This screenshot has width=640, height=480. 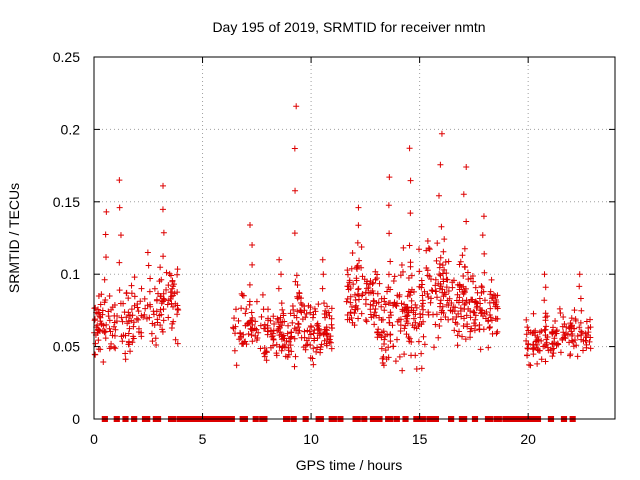 What do you see at coordinates (76, 419) in the screenshot?
I see `y-tick-label: 0` at bounding box center [76, 419].